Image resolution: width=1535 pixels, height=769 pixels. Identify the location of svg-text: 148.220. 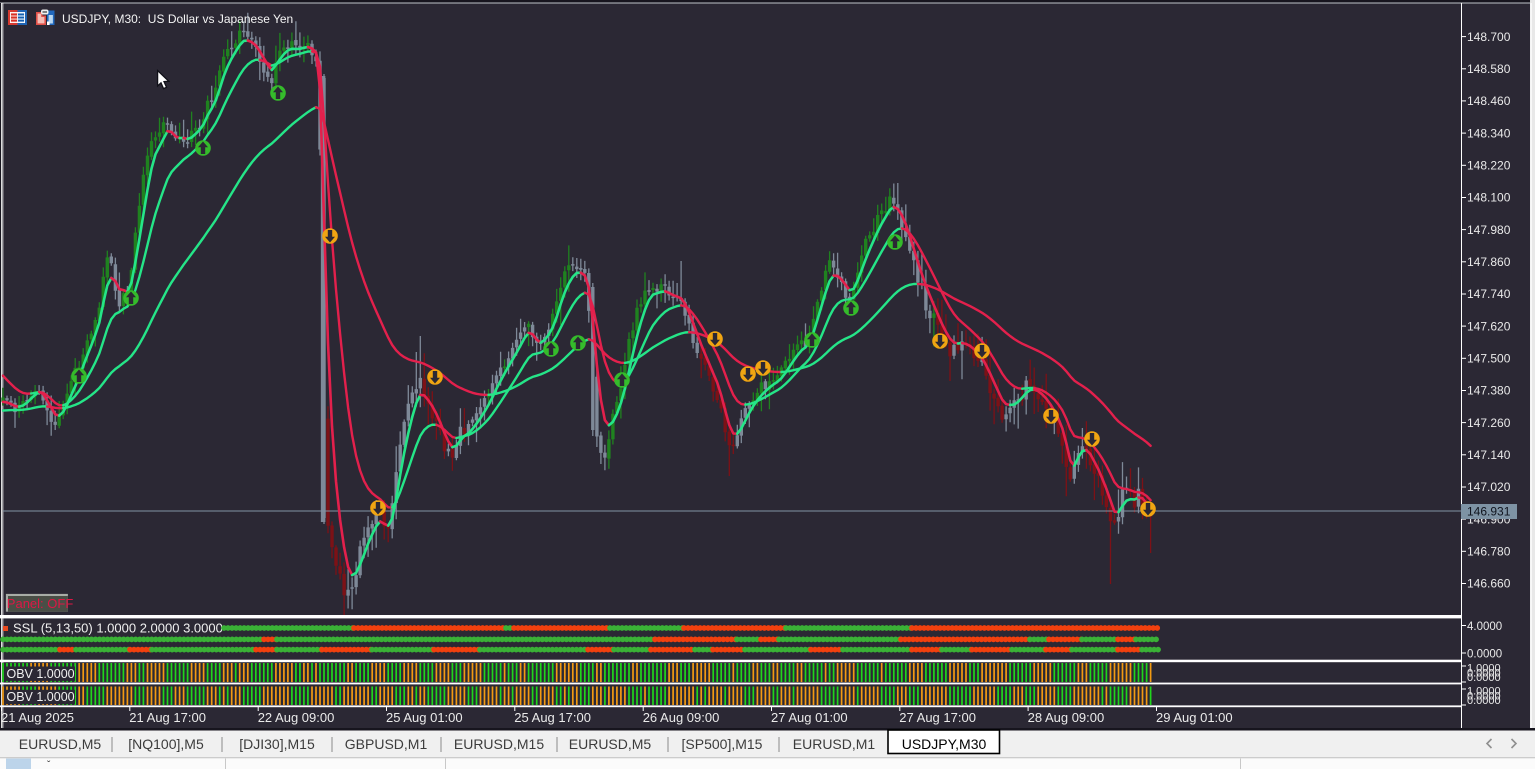
(1489, 166).